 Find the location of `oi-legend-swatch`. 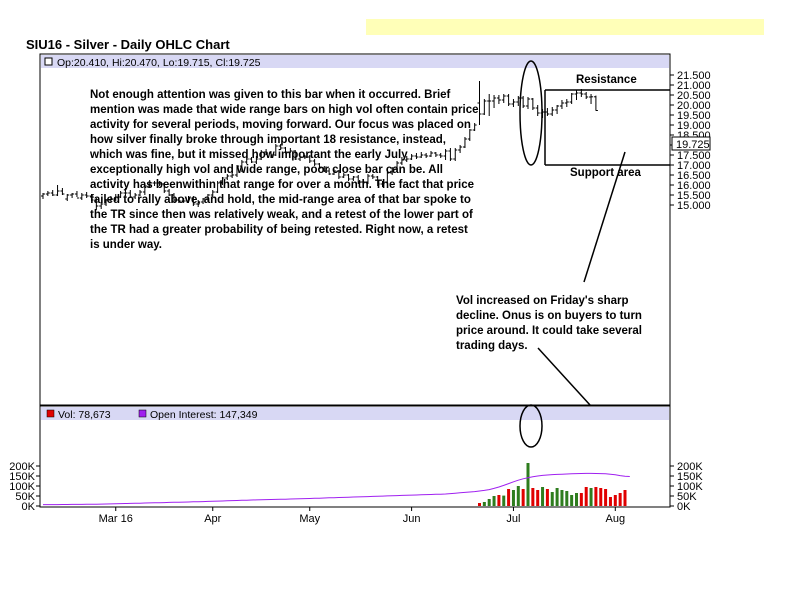

oi-legend-swatch is located at coordinates (142, 413).